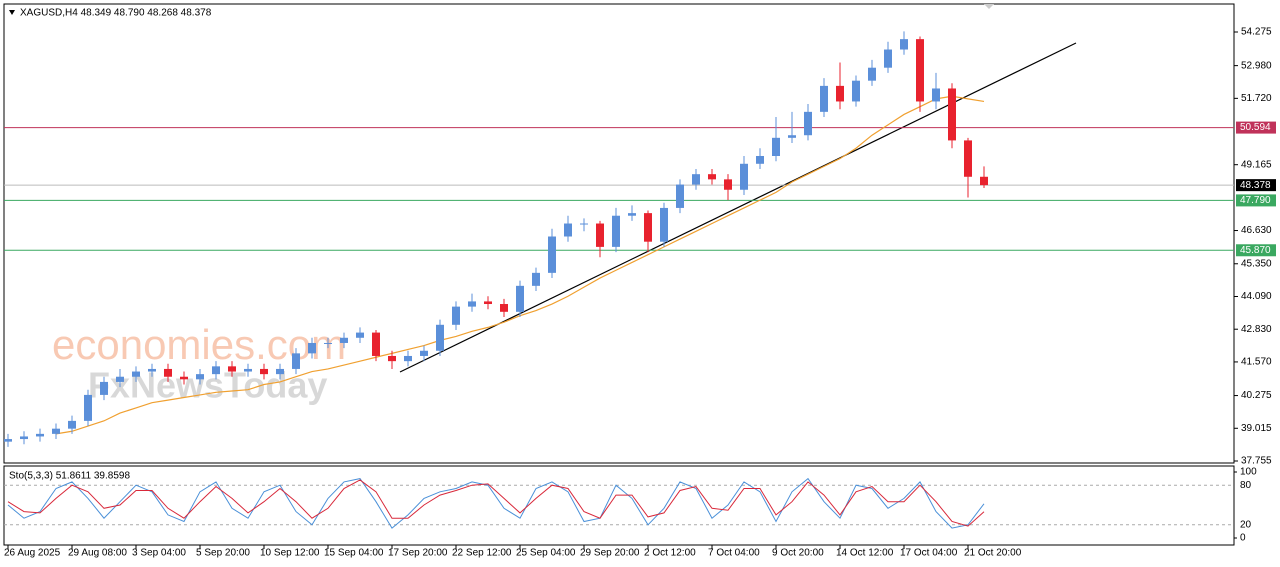 The height and width of the screenshot is (567, 1280). I want to click on oscillator-line, so click(496, 503).